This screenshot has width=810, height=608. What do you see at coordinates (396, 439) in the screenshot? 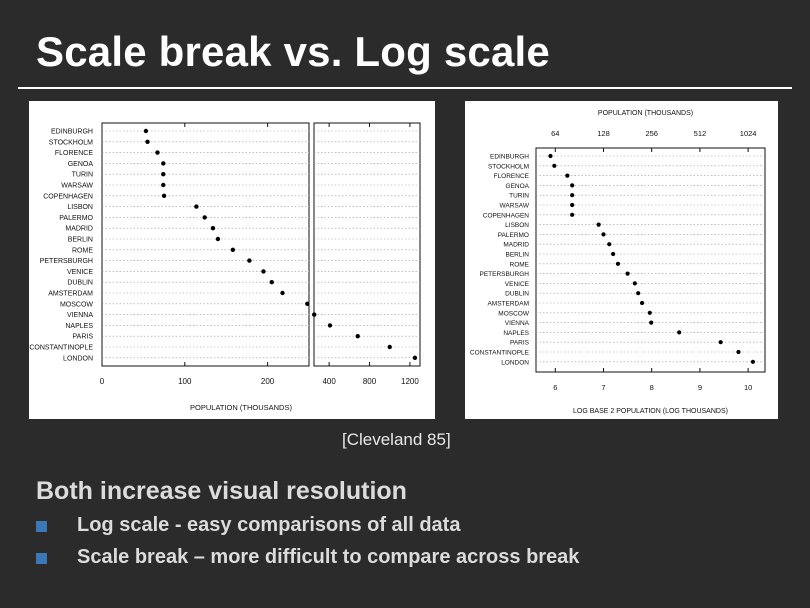
I see `citation: [Cleveland 85]` at bounding box center [396, 439].